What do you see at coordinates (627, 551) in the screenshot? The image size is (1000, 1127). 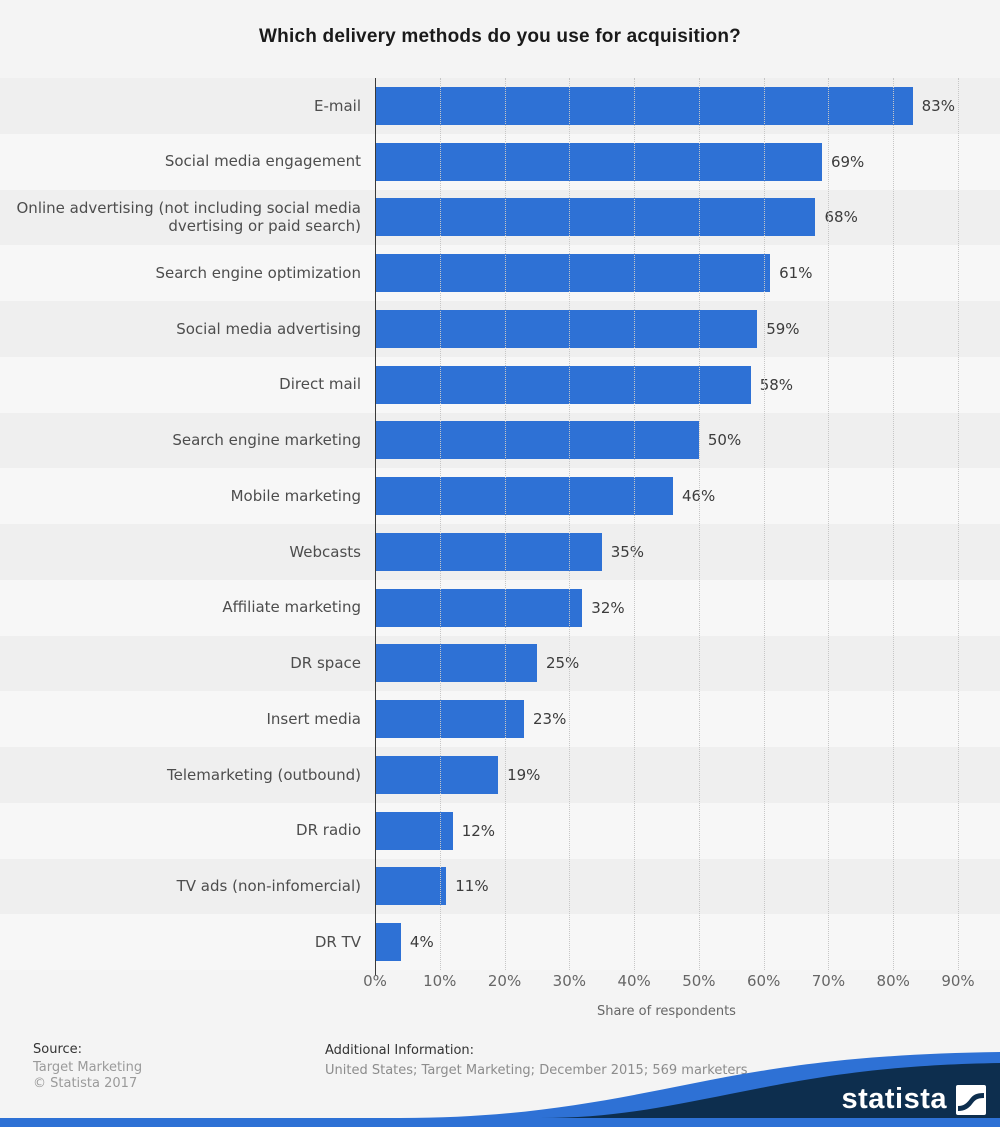 I see `value-label: 35%` at bounding box center [627, 551].